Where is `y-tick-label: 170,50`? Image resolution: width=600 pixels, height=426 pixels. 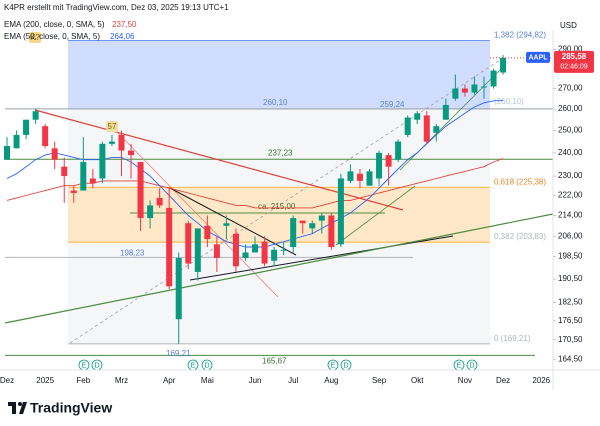
y-tick-label: 170,50 is located at coordinates (570, 339).